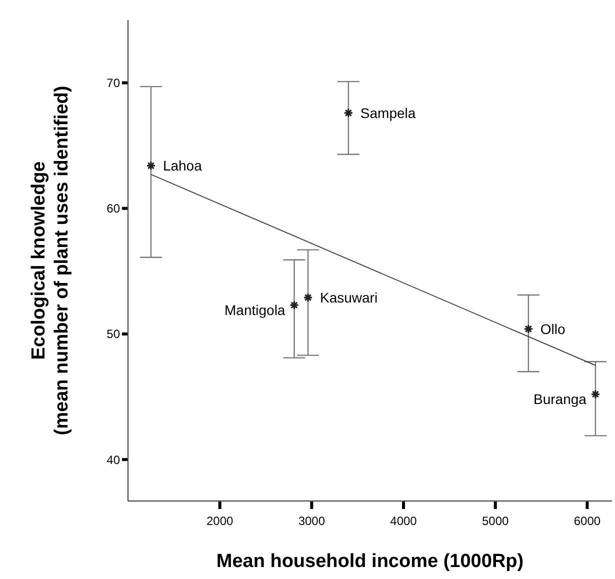  What do you see at coordinates (560, 399) in the screenshot?
I see `annotation: Buranga` at bounding box center [560, 399].